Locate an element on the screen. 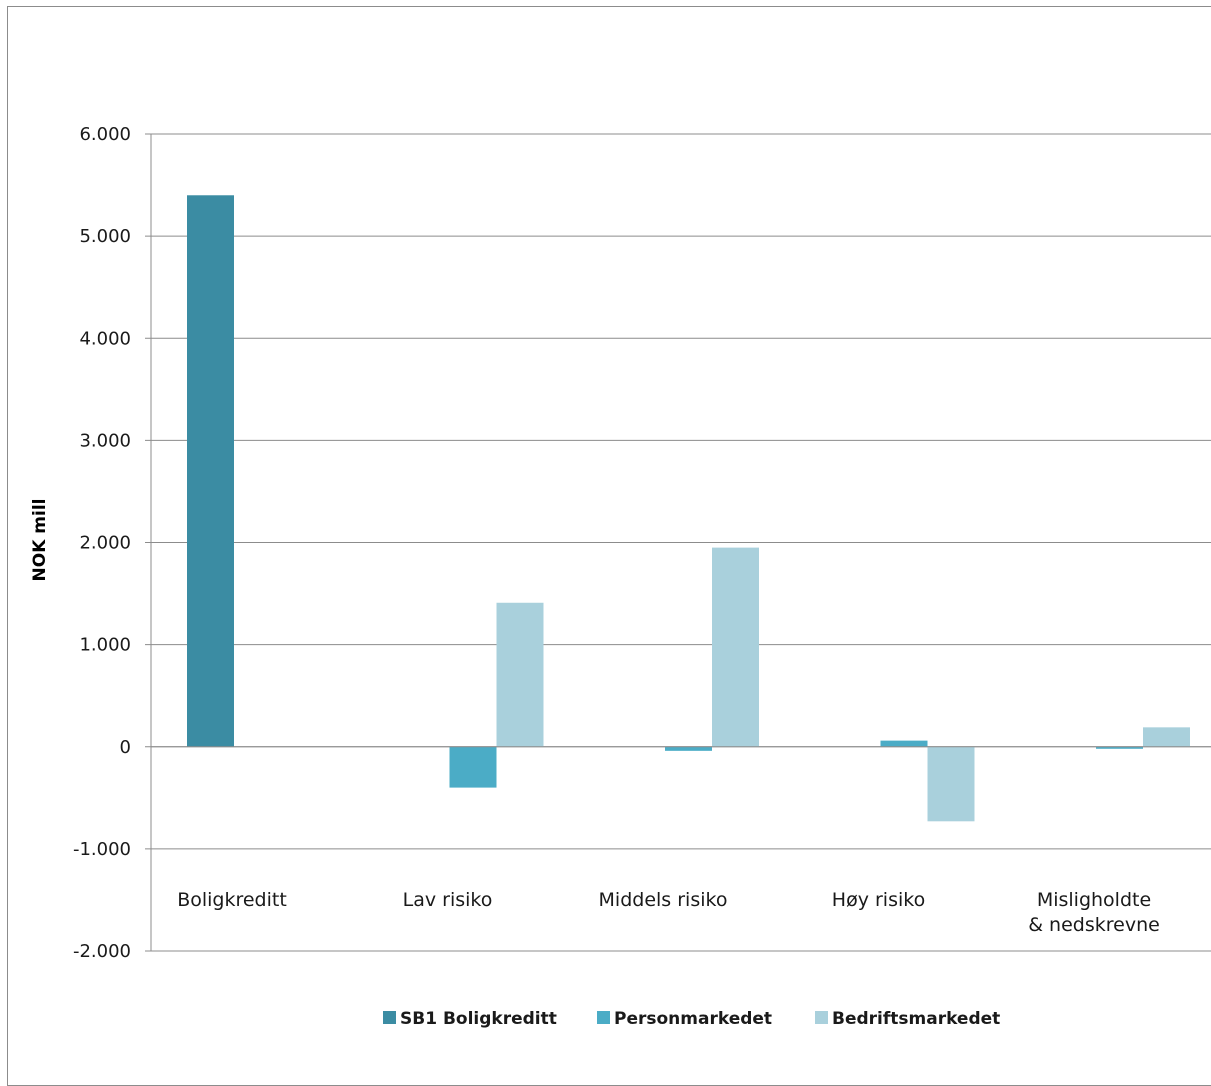 The image size is (1211, 1086). y-tick-label: 0 is located at coordinates (125, 747).